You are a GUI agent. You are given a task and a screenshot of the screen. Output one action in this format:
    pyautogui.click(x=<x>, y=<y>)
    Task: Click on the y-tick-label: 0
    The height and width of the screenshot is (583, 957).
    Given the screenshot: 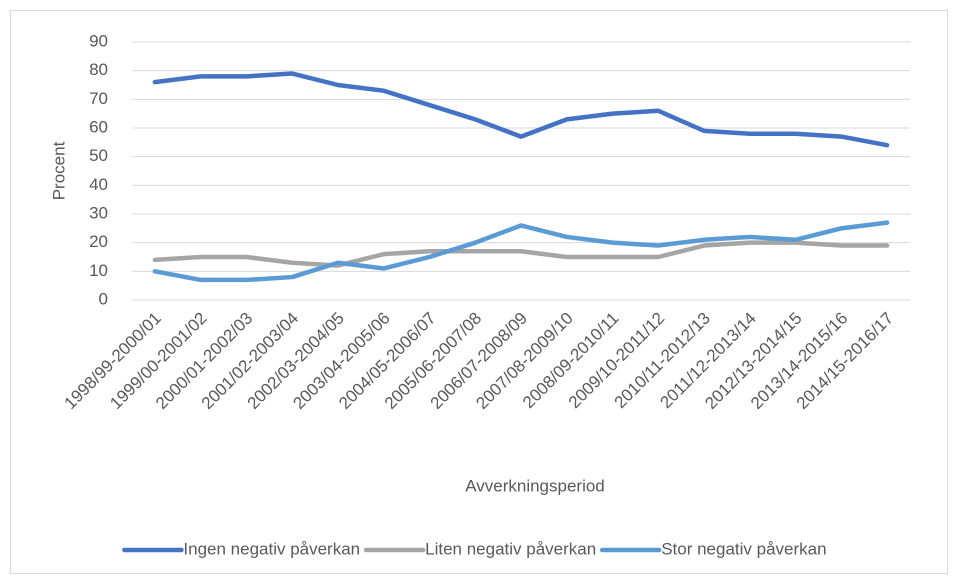 What is the action you would take?
    pyautogui.click(x=103, y=298)
    